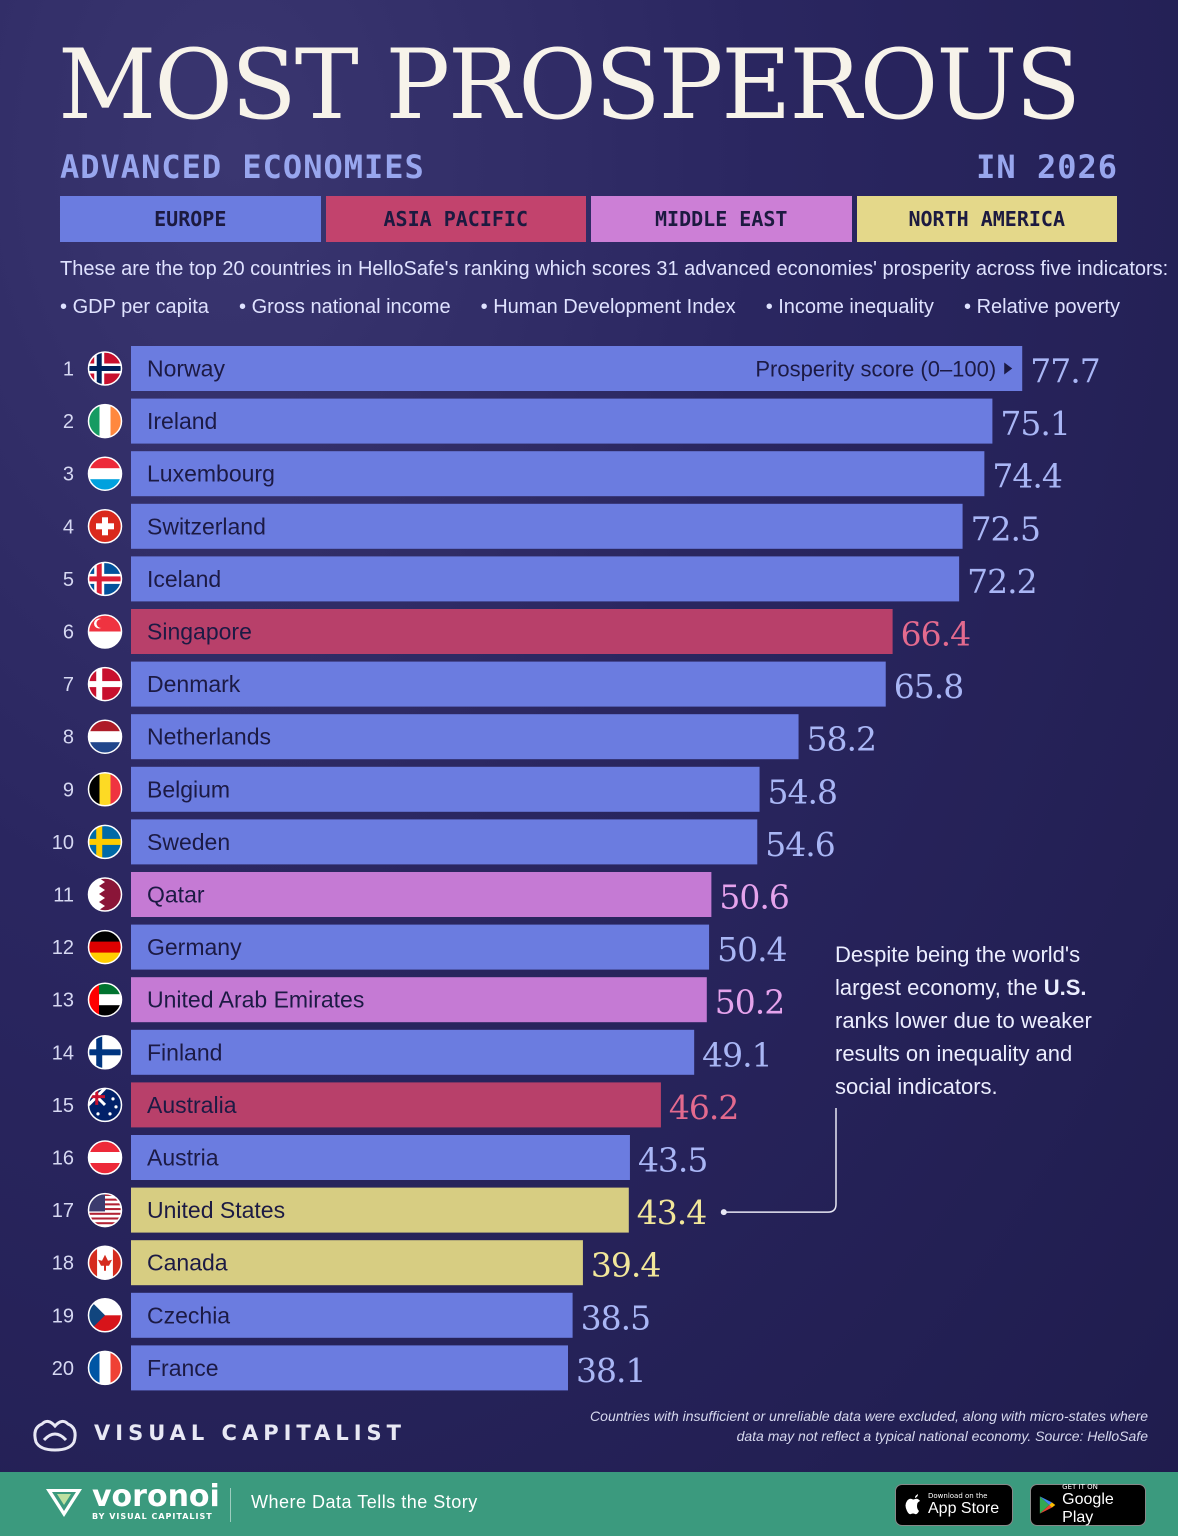  I want to click on app-store-big: App Store, so click(964, 1508).